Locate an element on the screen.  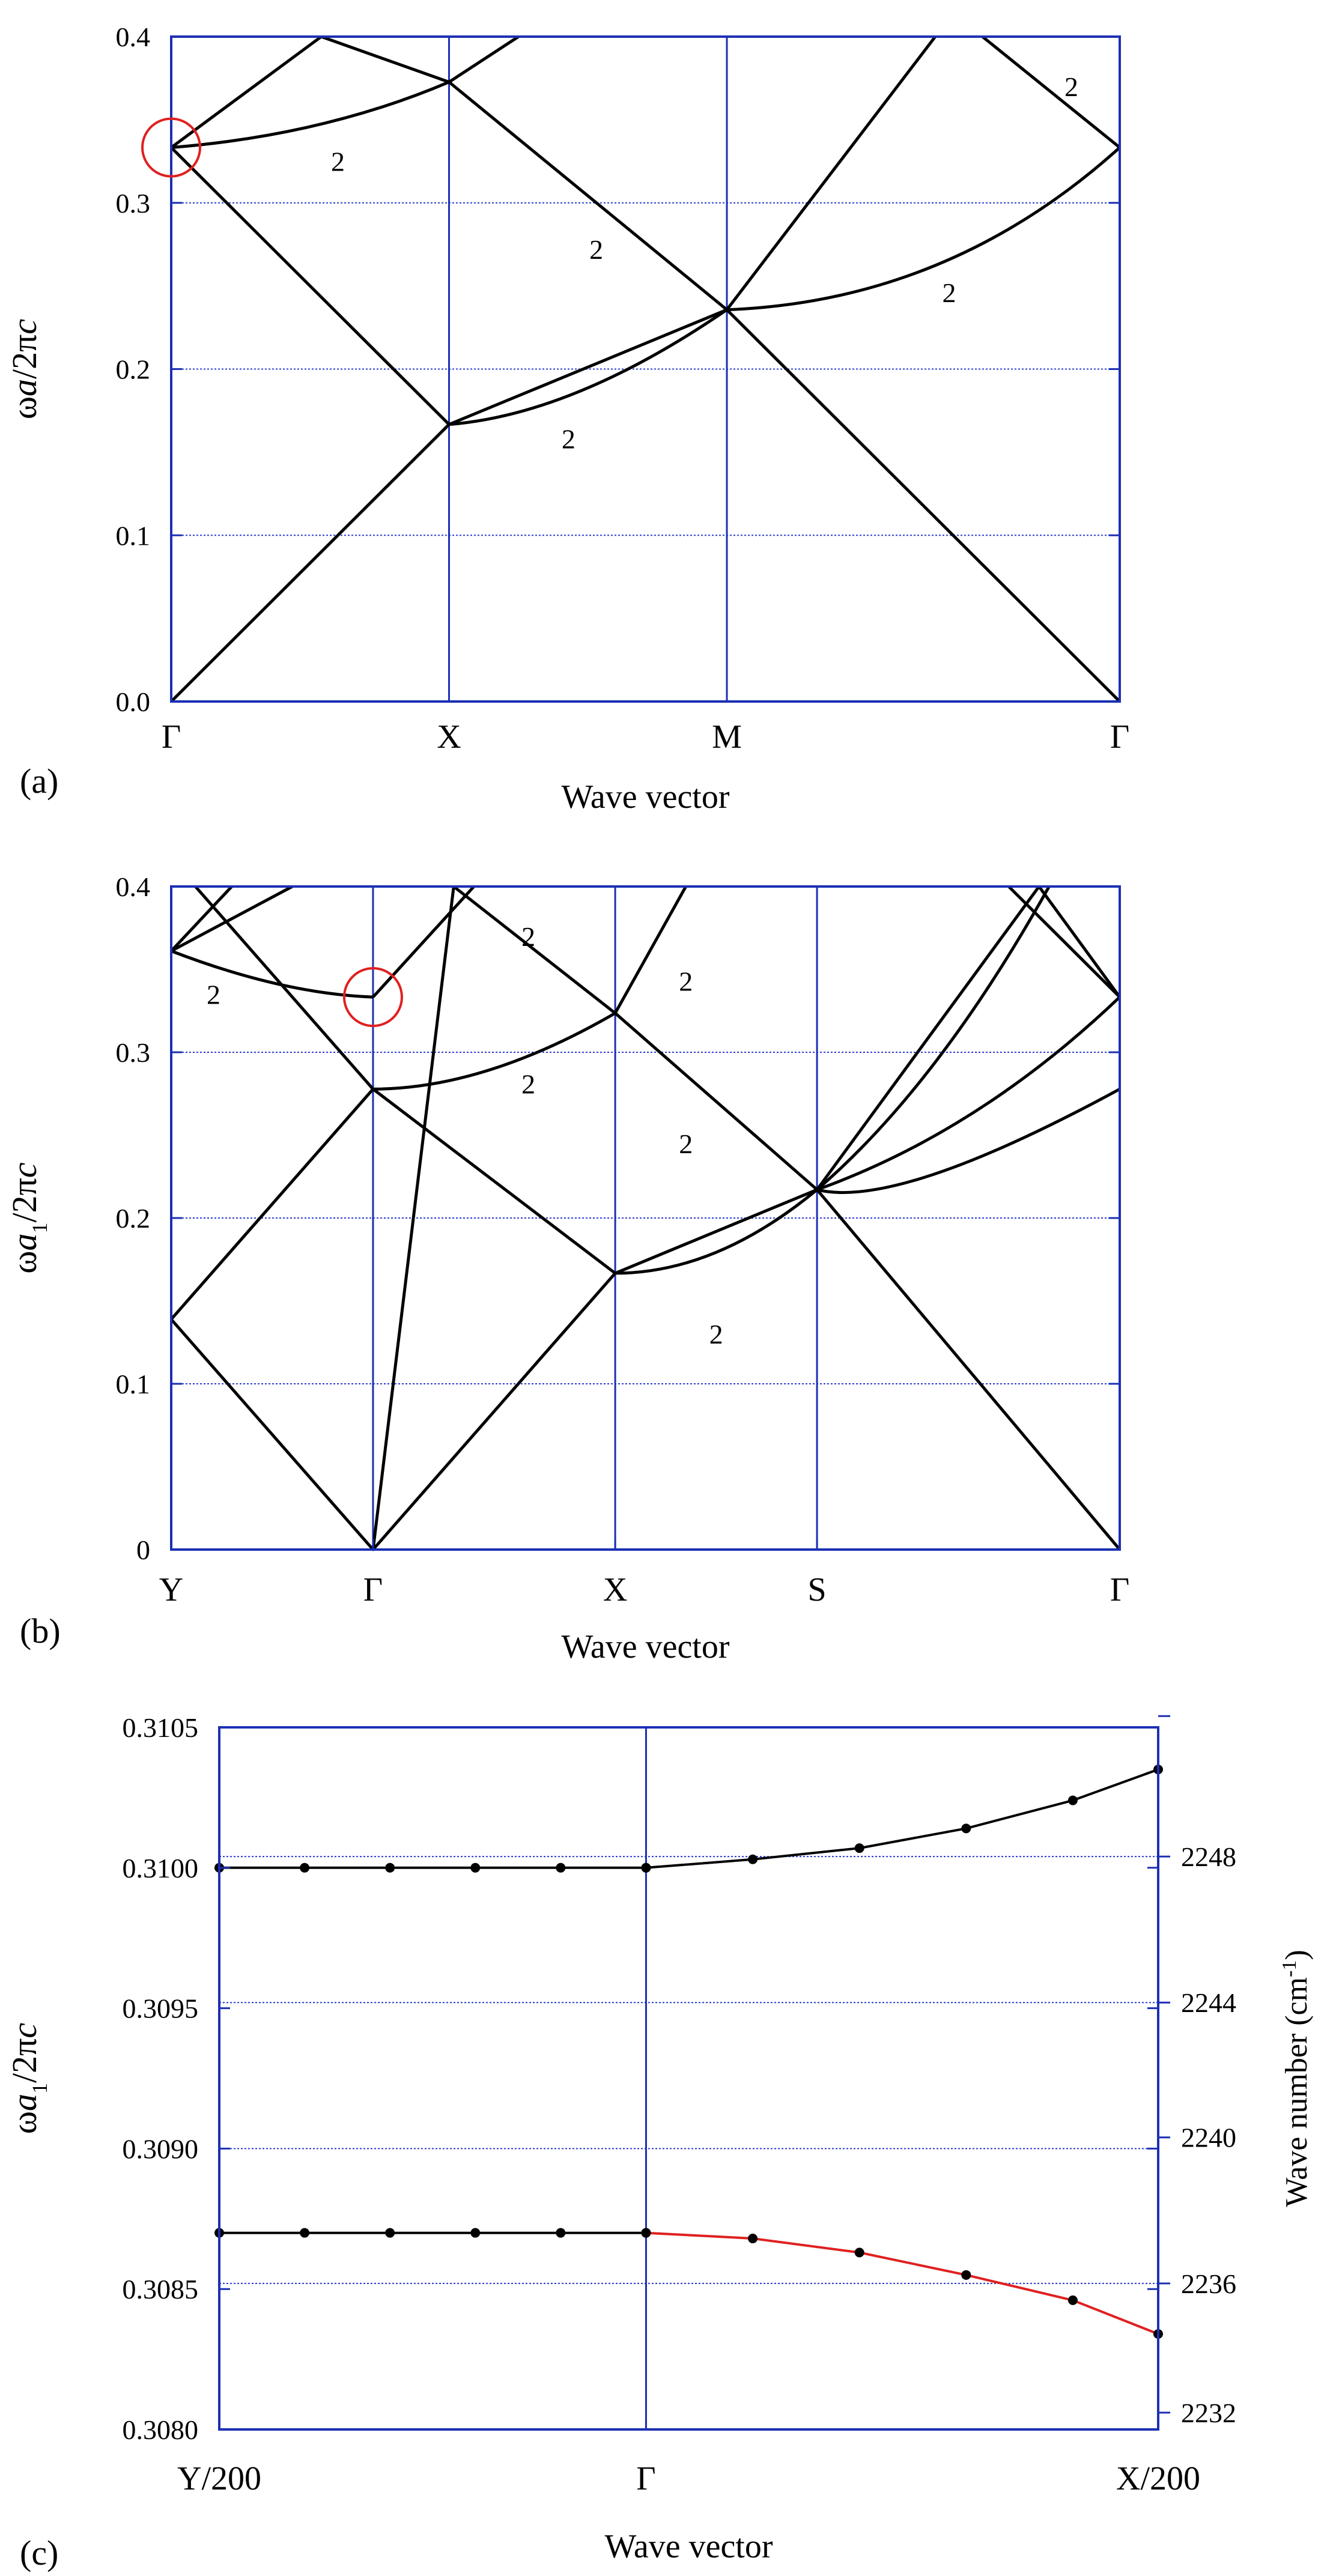
x-tick-label: X is located at coordinates (449, 737).